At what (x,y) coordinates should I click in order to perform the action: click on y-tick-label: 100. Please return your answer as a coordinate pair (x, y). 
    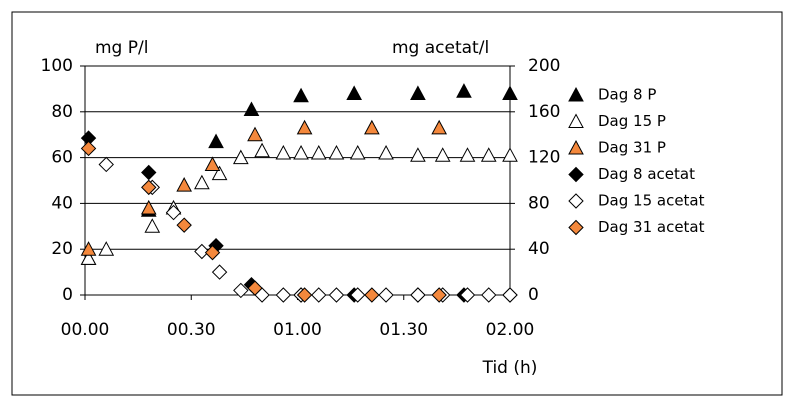
    Looking at the image, I should click on (57, 66).